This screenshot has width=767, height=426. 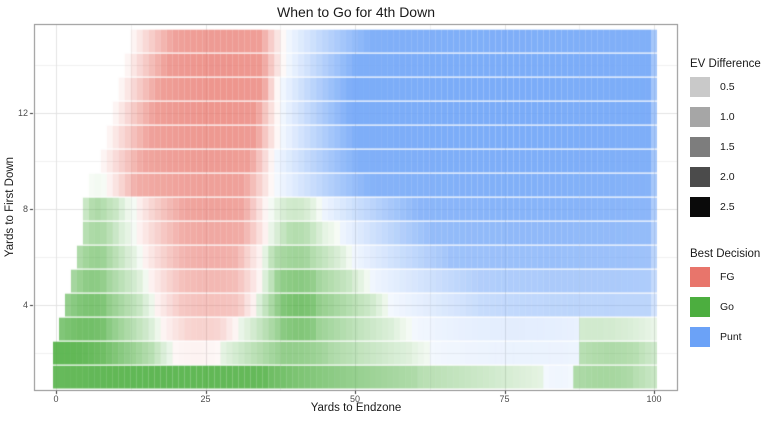 I want to click on ev-legend-label: 2.0, so click(x=727, y=177).